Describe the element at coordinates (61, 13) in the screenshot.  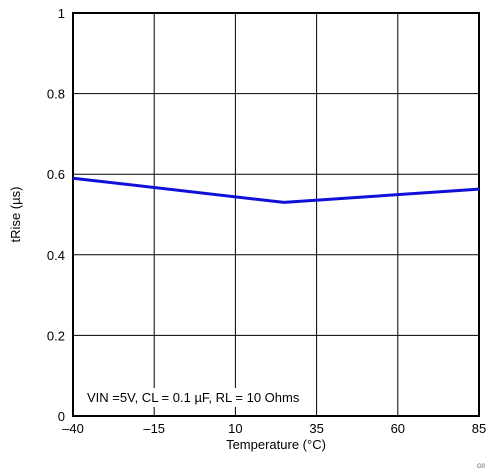
I see `y-tick-label: 1` at that location.